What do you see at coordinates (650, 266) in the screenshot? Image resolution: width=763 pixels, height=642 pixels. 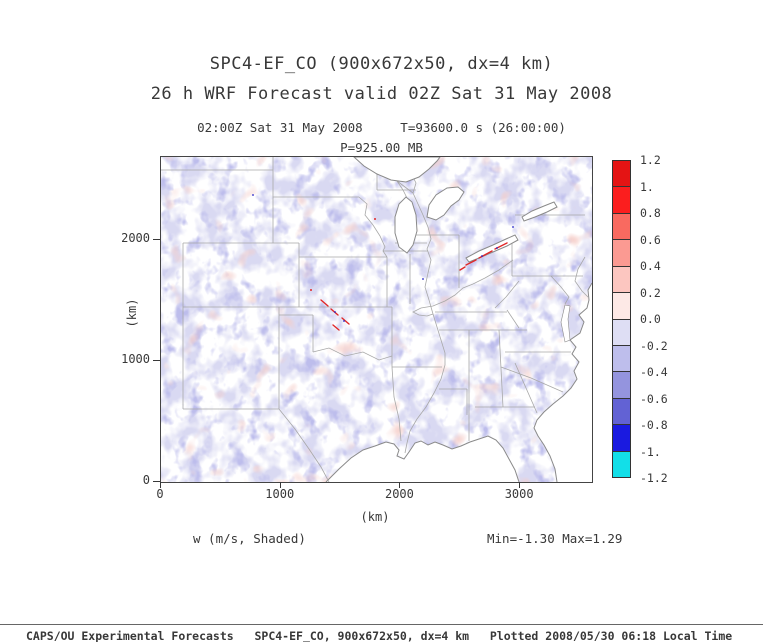 I see `colorbar-tick-label: 0.4` at bounding box center [650, 266].